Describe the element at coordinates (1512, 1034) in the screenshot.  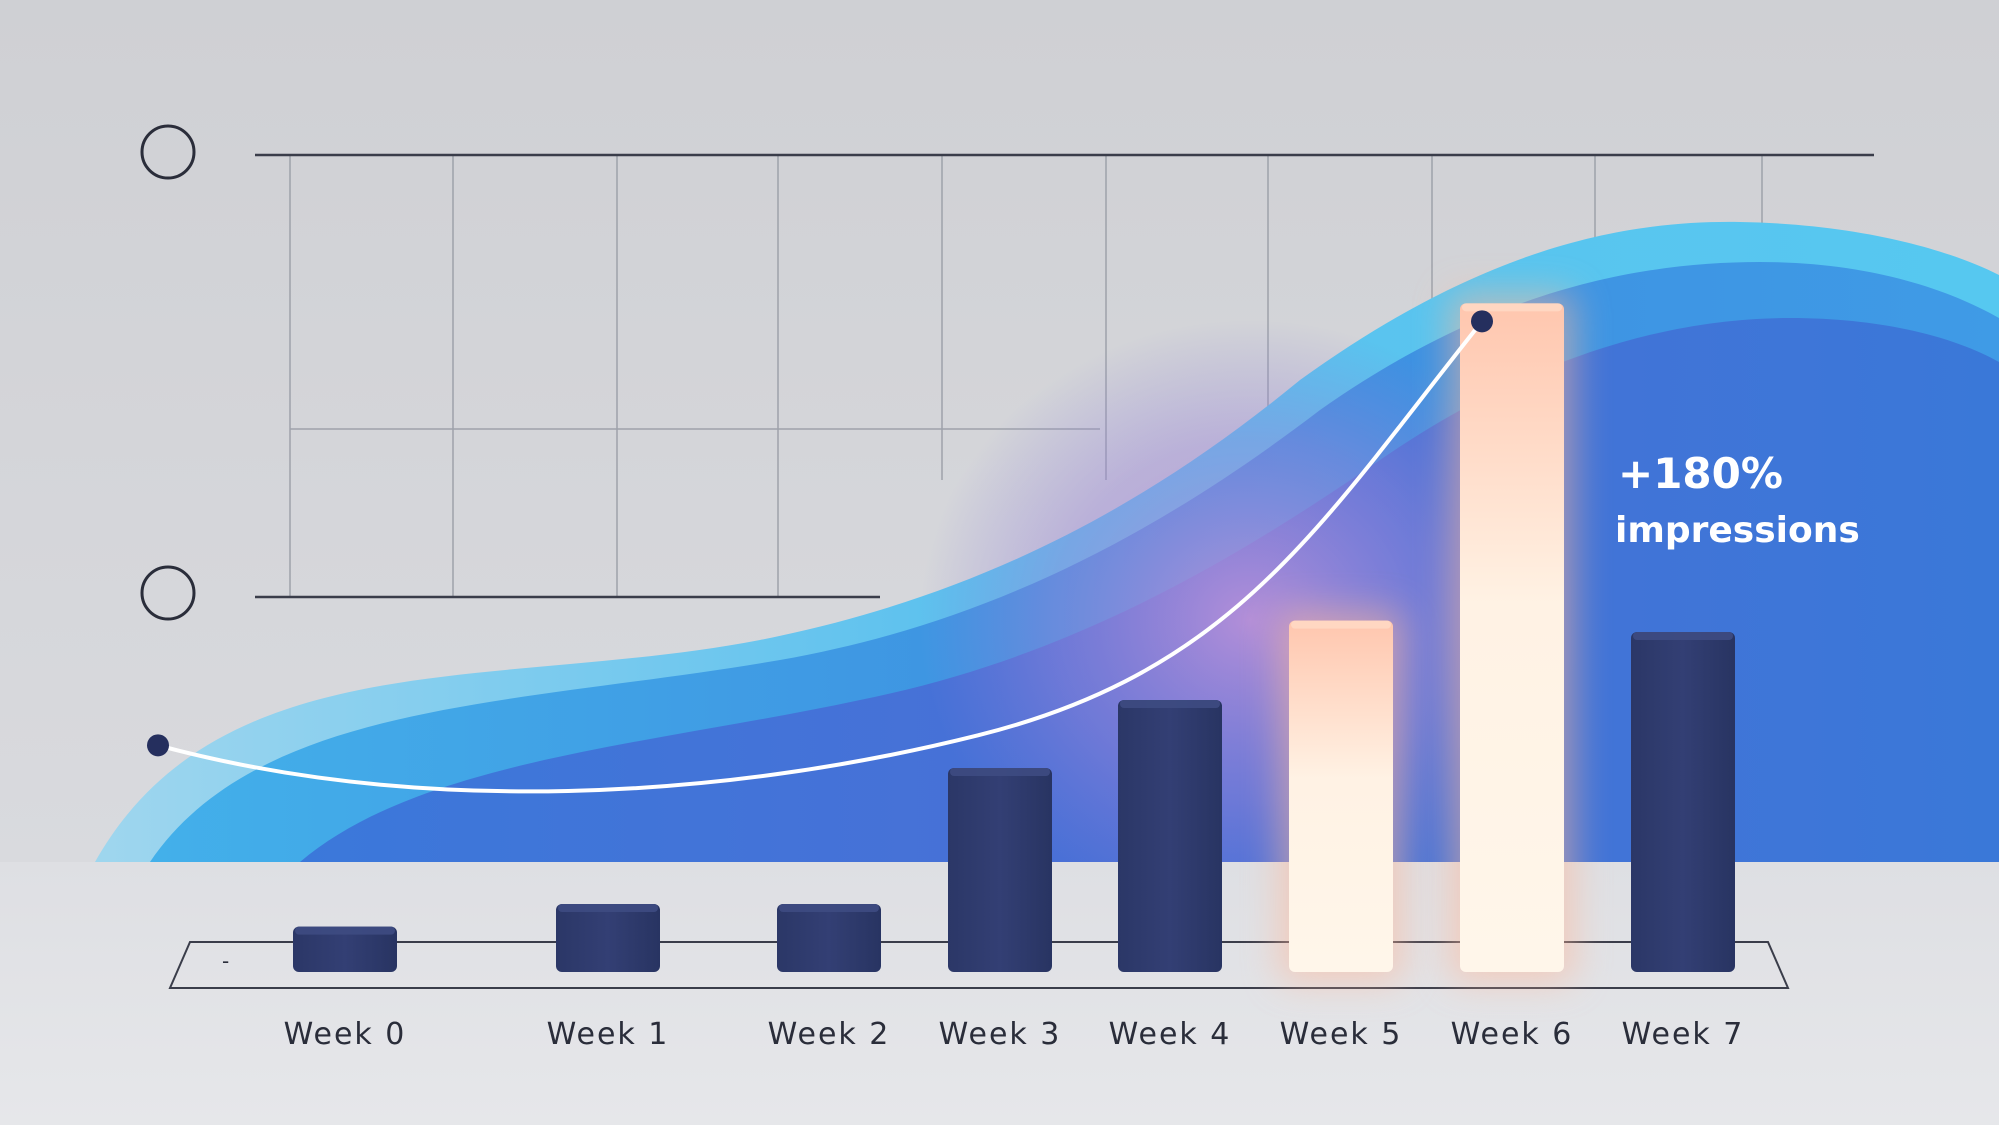
I see `x-tick-label: Week 6` at that location.